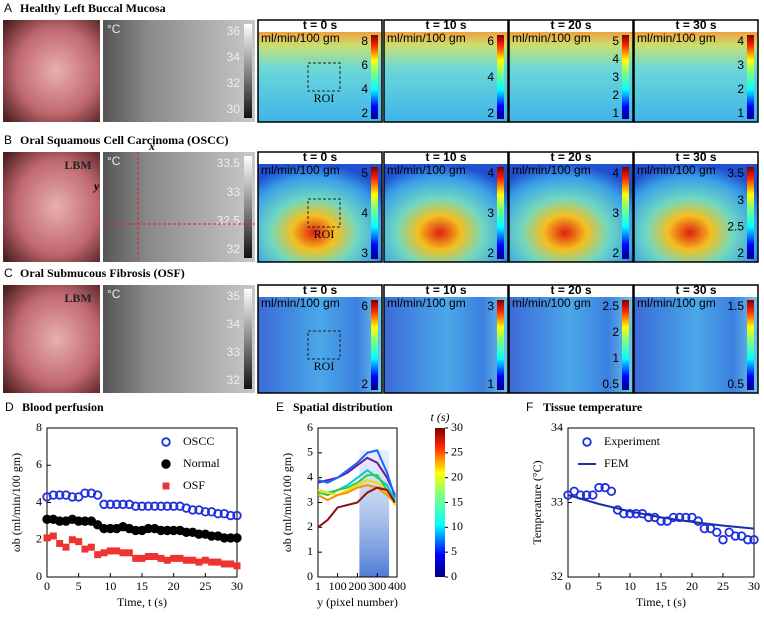 This screenshot has height=623, width=764. What do you see at coordinates (124, 140) in the screenshot?
I see `panel-title: Oral Squamous Cell Carcinoma (OSCC)` at bounding box center [124, 140].